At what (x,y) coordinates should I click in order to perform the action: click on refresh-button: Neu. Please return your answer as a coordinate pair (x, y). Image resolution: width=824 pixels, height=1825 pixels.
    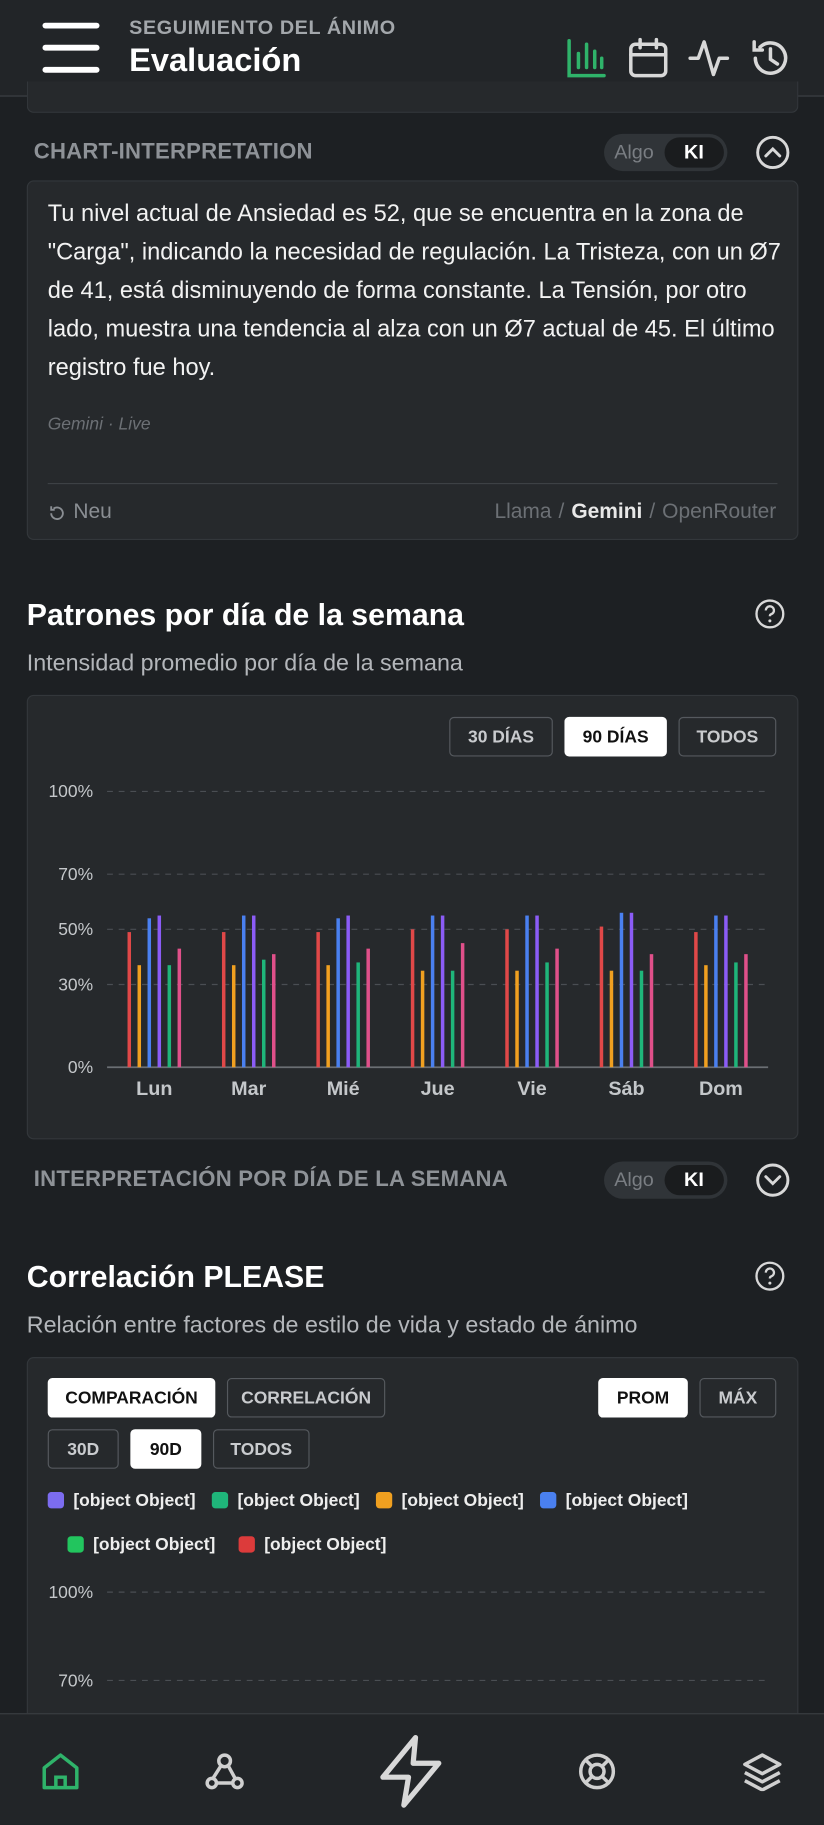
    Looking at the image, I should click on (92, 511).